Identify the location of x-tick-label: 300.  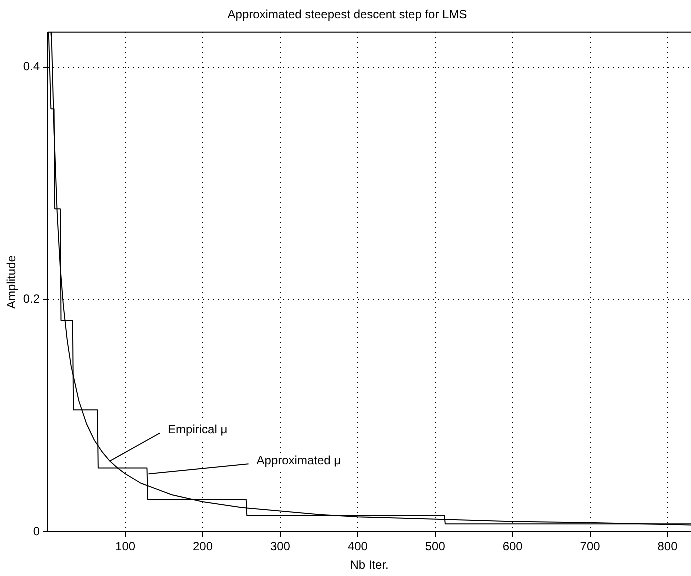
(280, 547).